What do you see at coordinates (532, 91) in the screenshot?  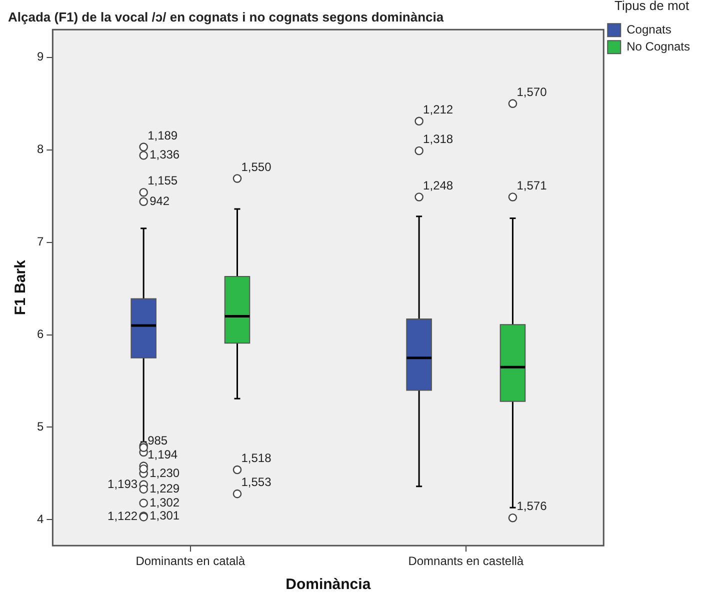 I see `annotation: 1,570` at bounding box center [532, 91].